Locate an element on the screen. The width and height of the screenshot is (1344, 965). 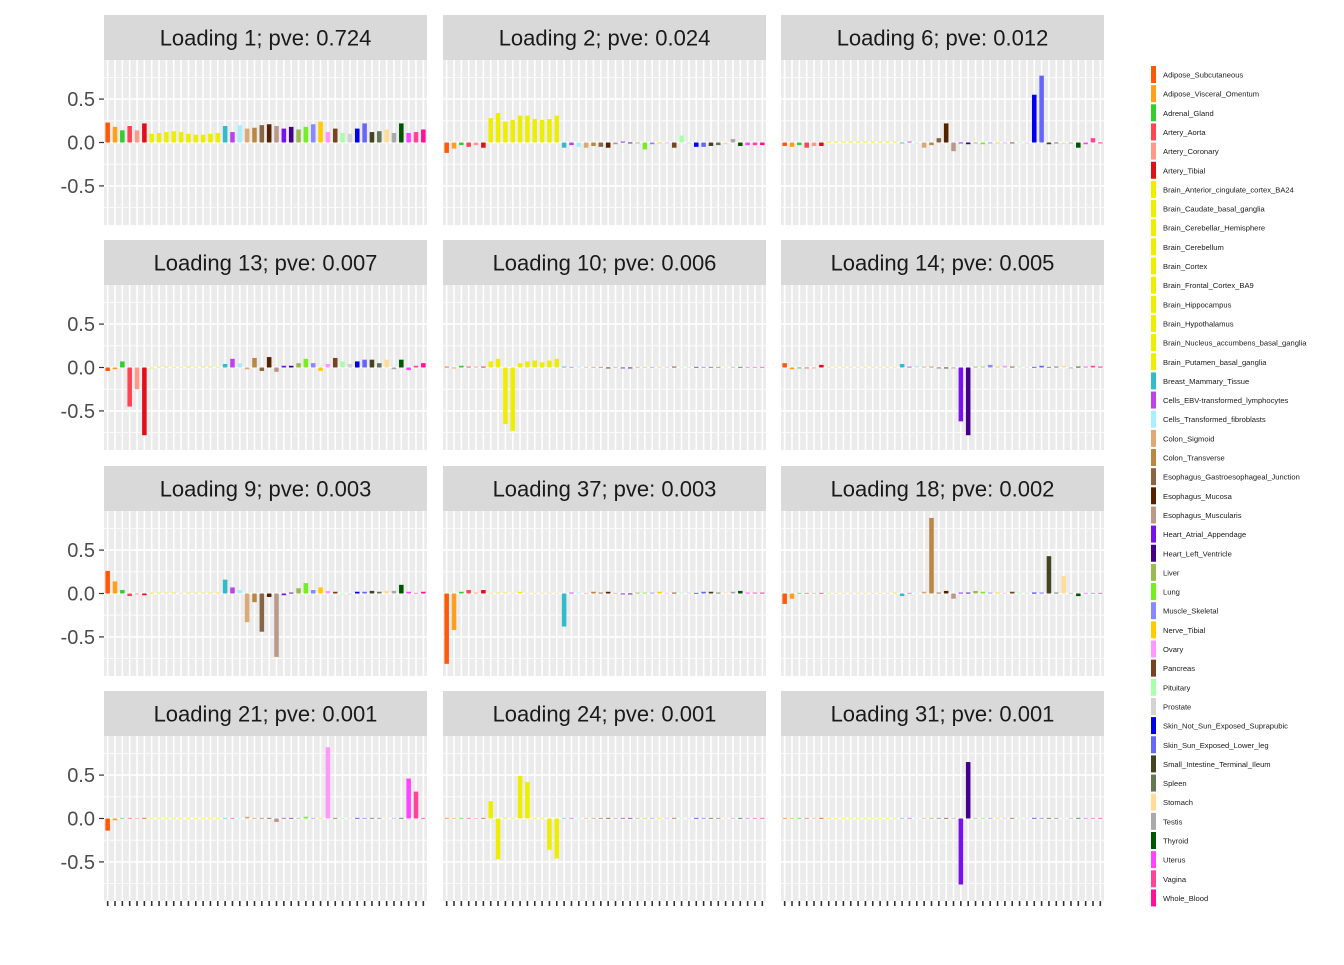
legend-item: Vagina is located at coordinates (1169, 879).